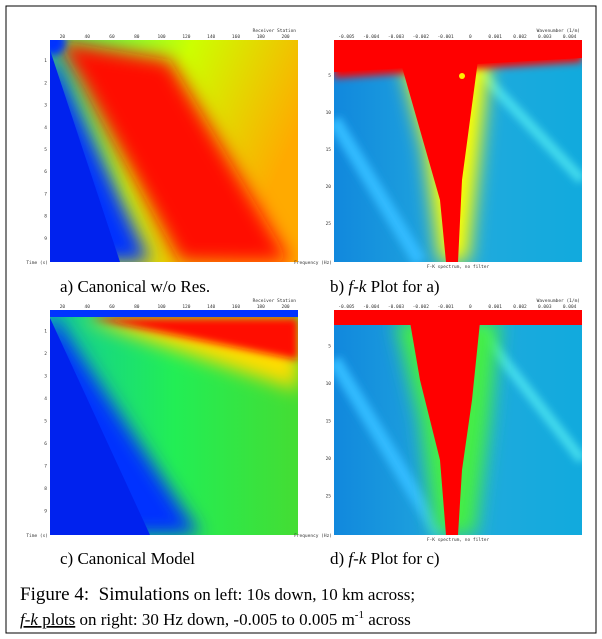 The height and width of the screenshot is (639, 602). I want to click on caption-prefix: d), so click(339, 558).